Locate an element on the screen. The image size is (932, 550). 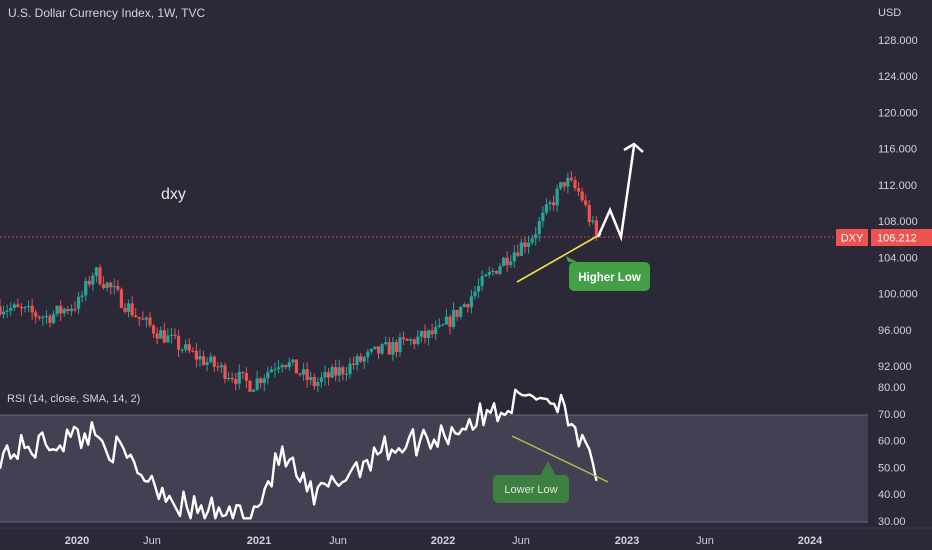
time-tick-label: Jun is located at coordinates (705, 541).